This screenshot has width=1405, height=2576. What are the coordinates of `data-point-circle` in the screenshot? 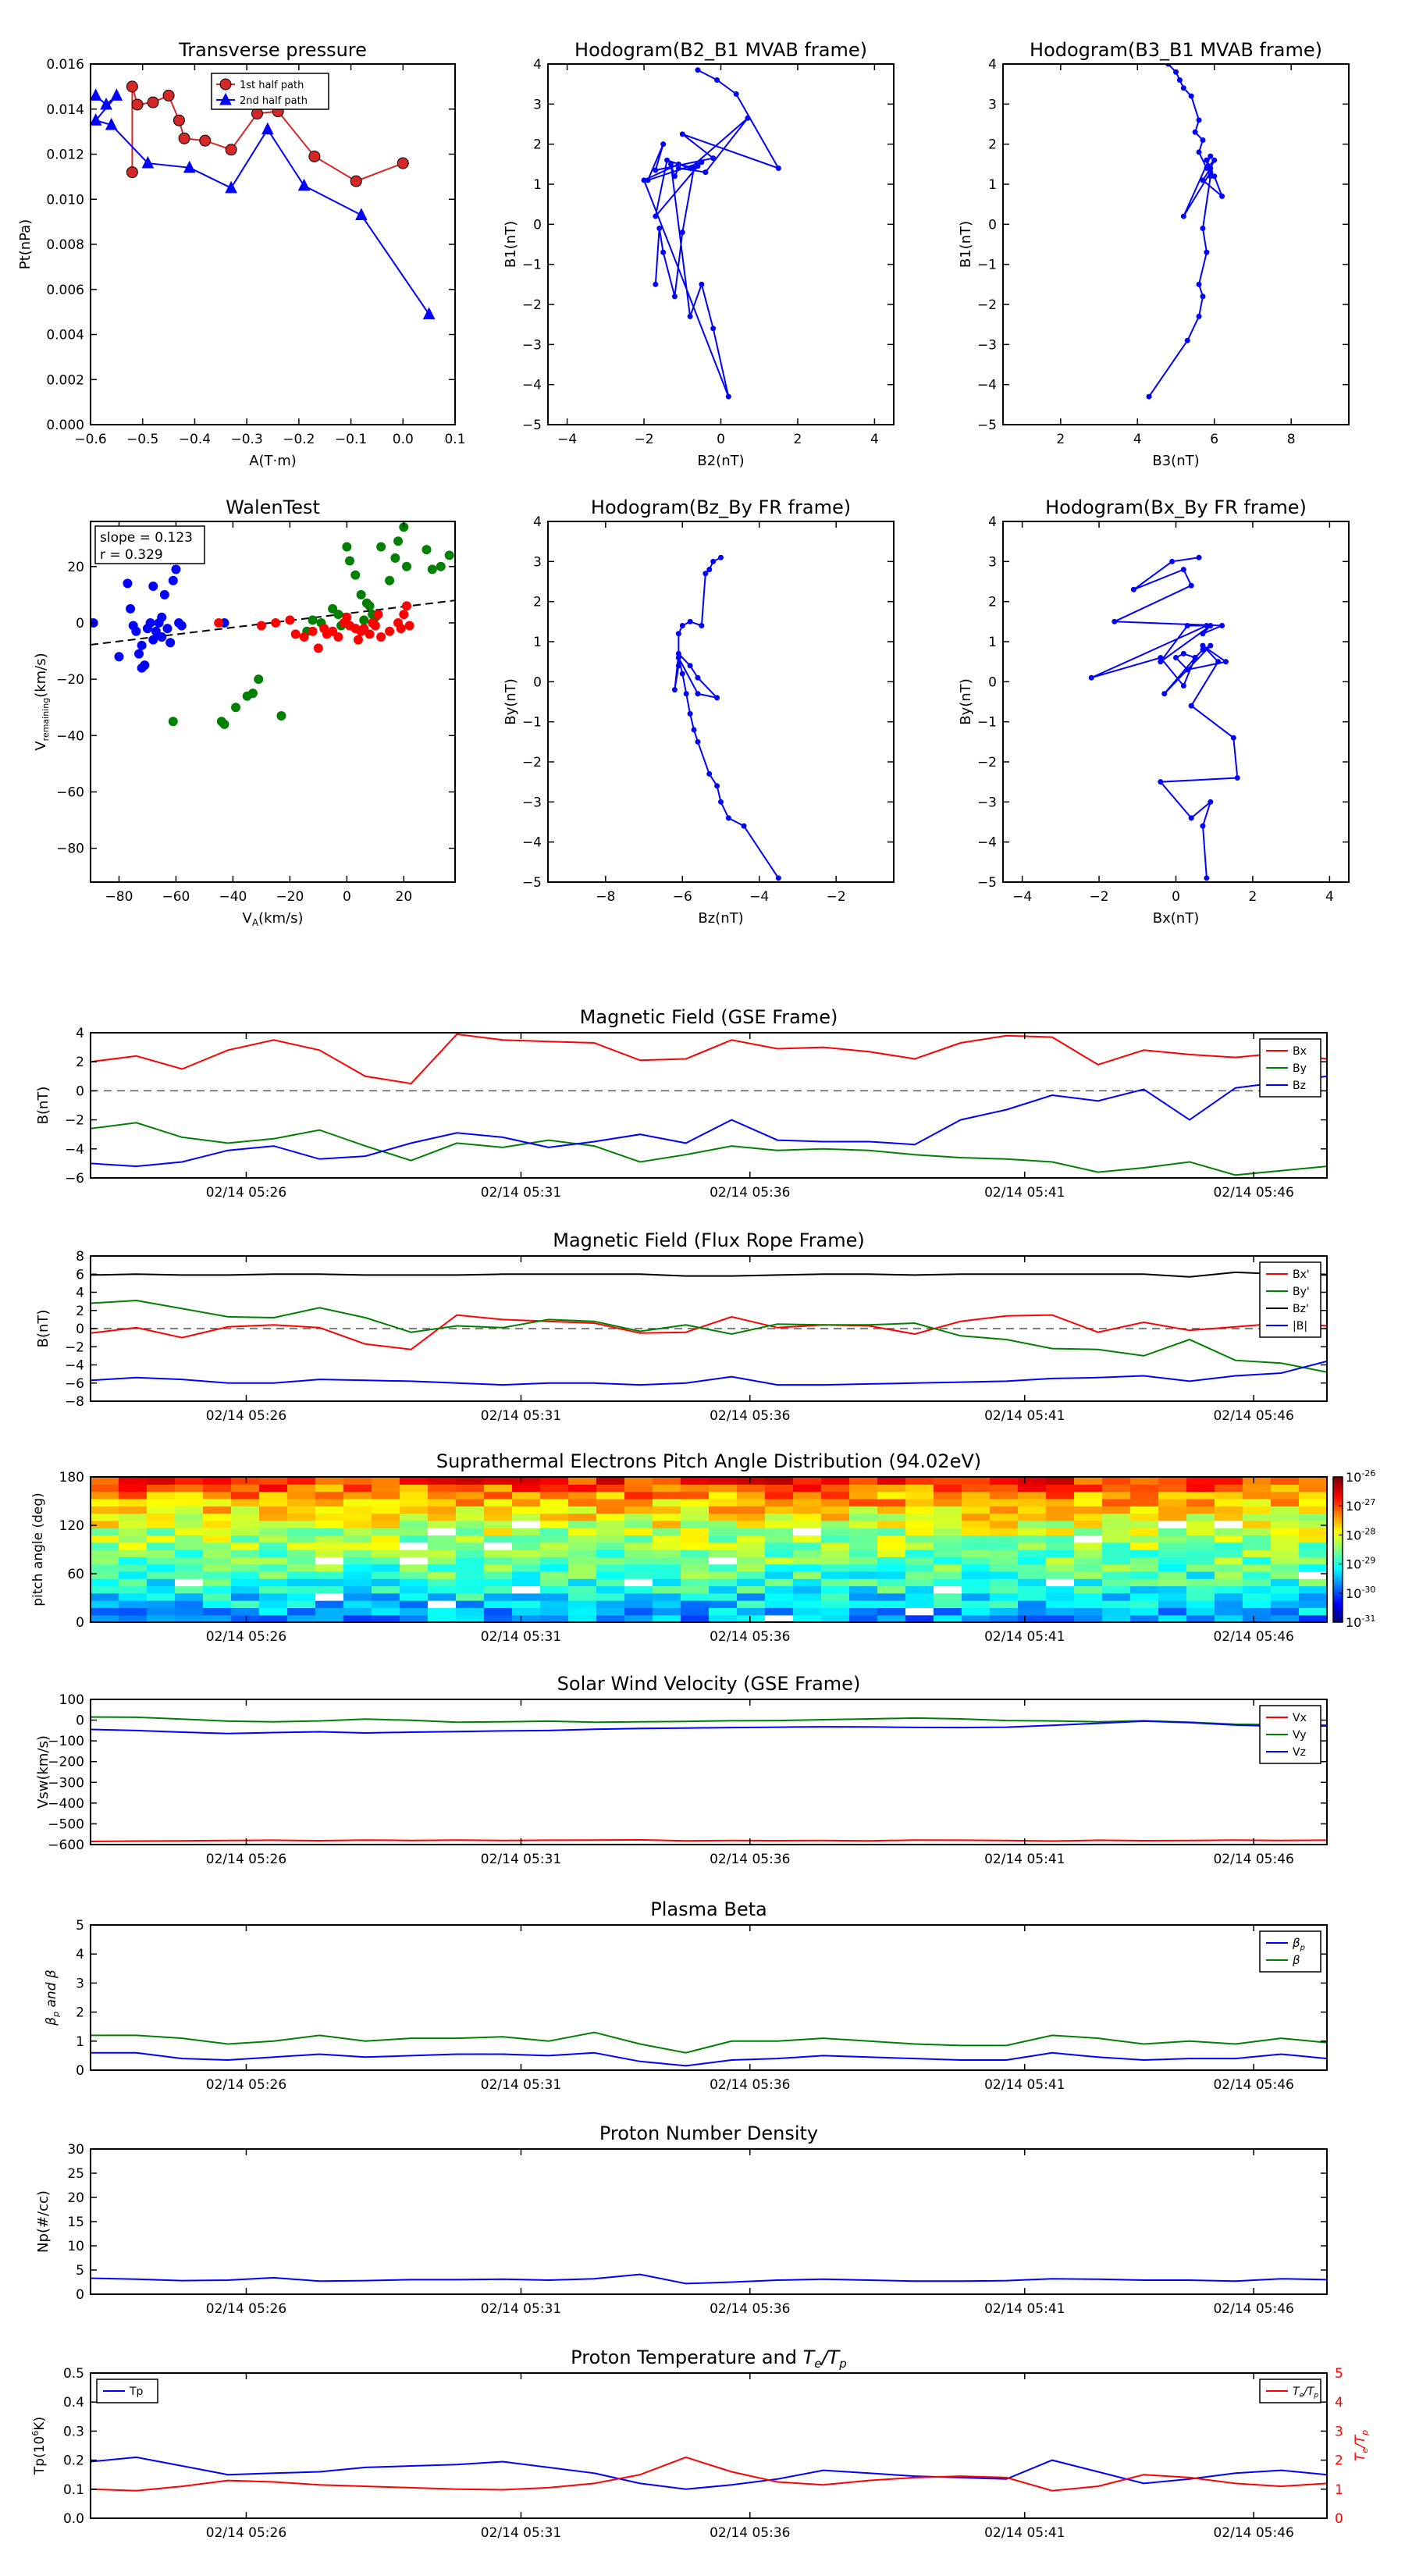 It's located at (205, 140).